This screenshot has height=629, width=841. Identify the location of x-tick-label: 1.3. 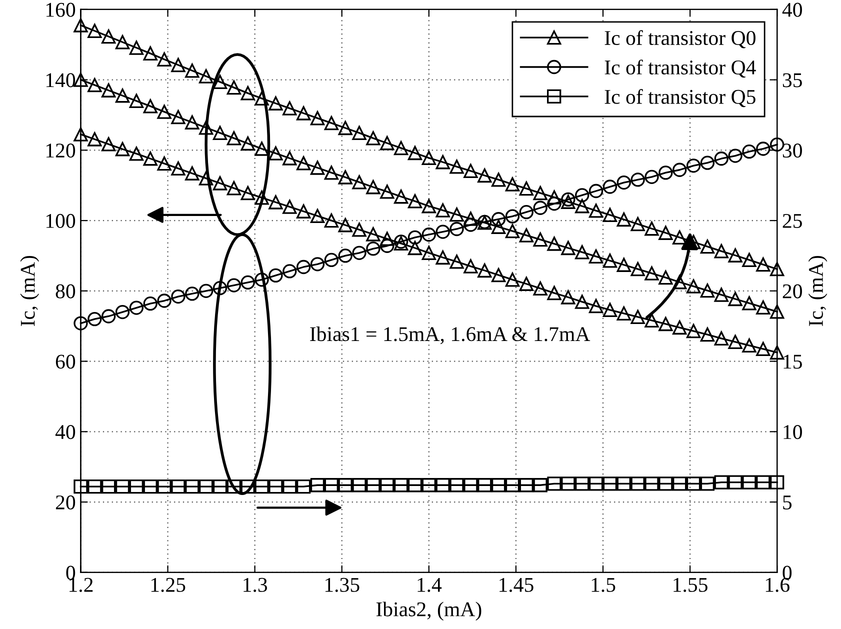
(256, 585).